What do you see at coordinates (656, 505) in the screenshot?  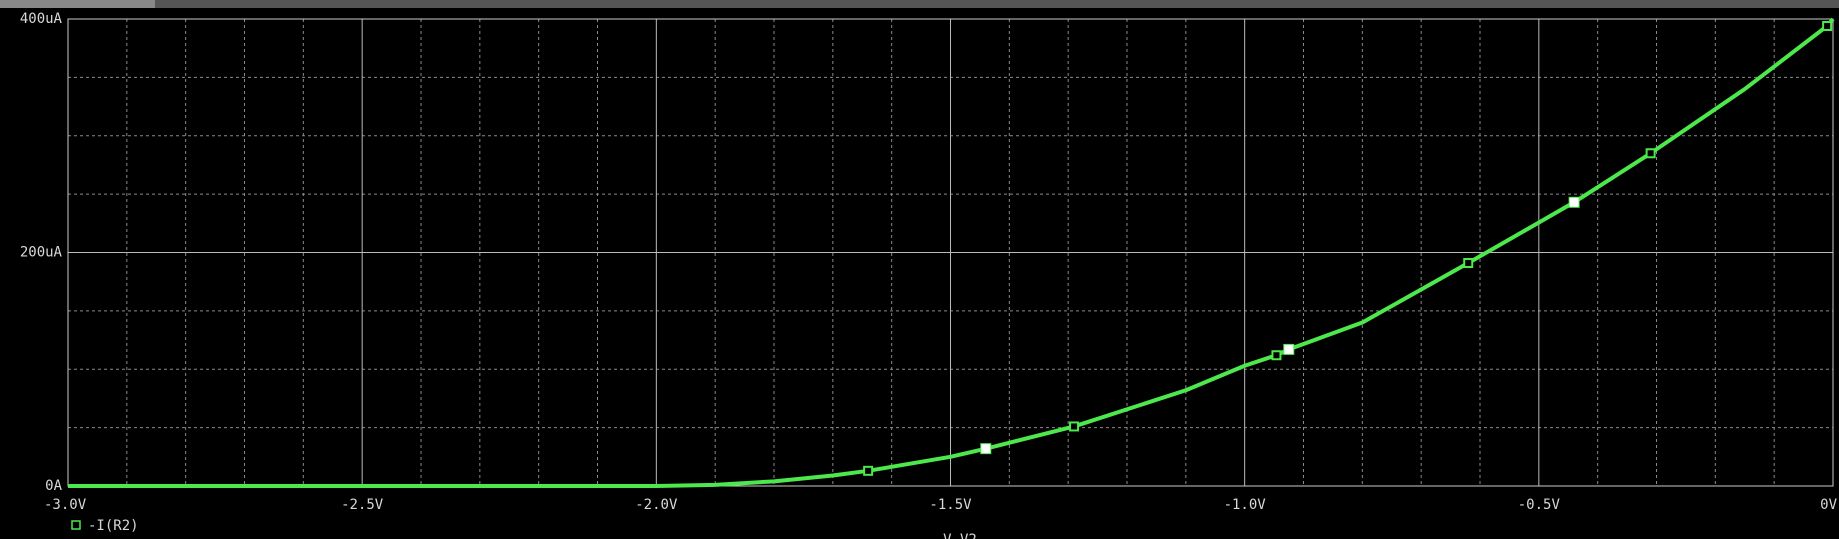 I see `x-tick-label: -2.0V` at bounding box center [656, 505].